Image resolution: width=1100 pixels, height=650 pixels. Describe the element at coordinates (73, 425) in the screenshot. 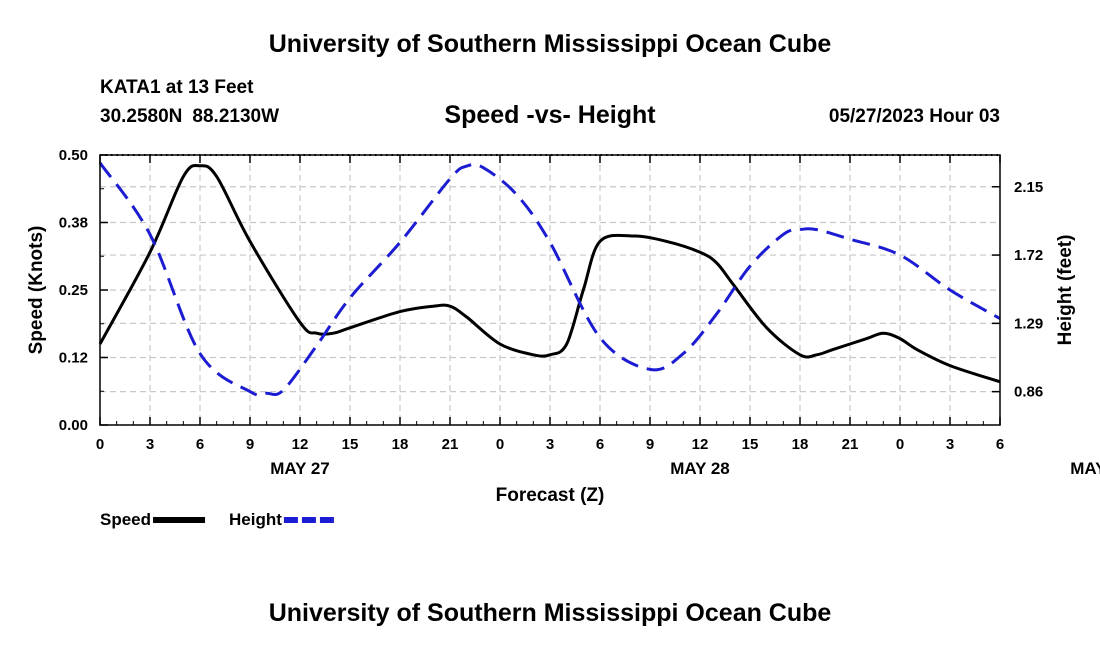

I see `y-tick-label: 0.00` at that location.